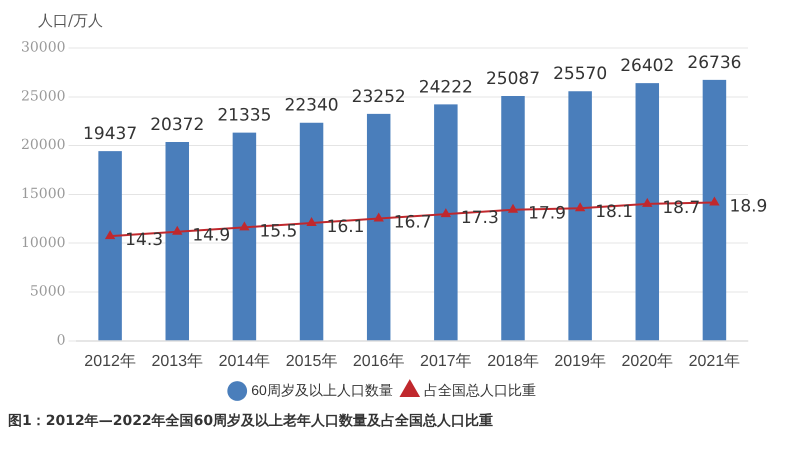 The image size is (788, 450). What do you see at coordinates (244, 115) in the screenshot?
I see `data-label: 21335` at bounding box center [244, 115].